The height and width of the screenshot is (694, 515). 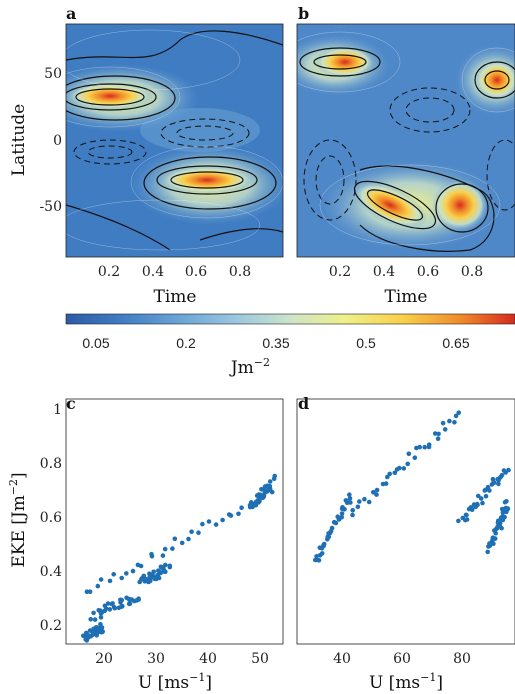 I want to click on axes-b, so click(x=405, y=140).